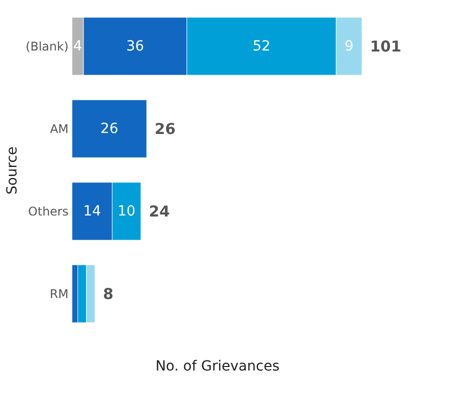 The width and height of the screenshot is (453, 411). Describe the element at coordinates (47, 46) in the screenshot. I see `y-tick-label: (Blank)` at that location.